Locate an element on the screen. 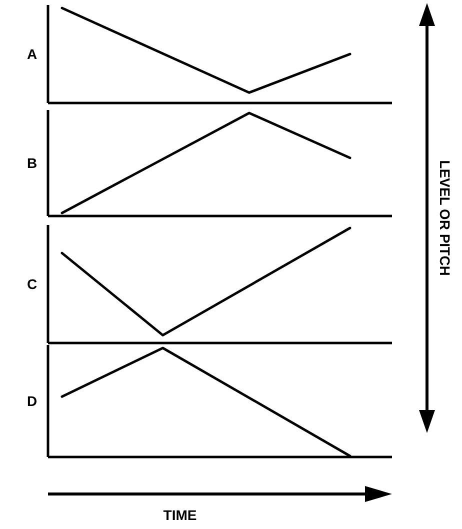  text: A is located at coordinates (32, 54).